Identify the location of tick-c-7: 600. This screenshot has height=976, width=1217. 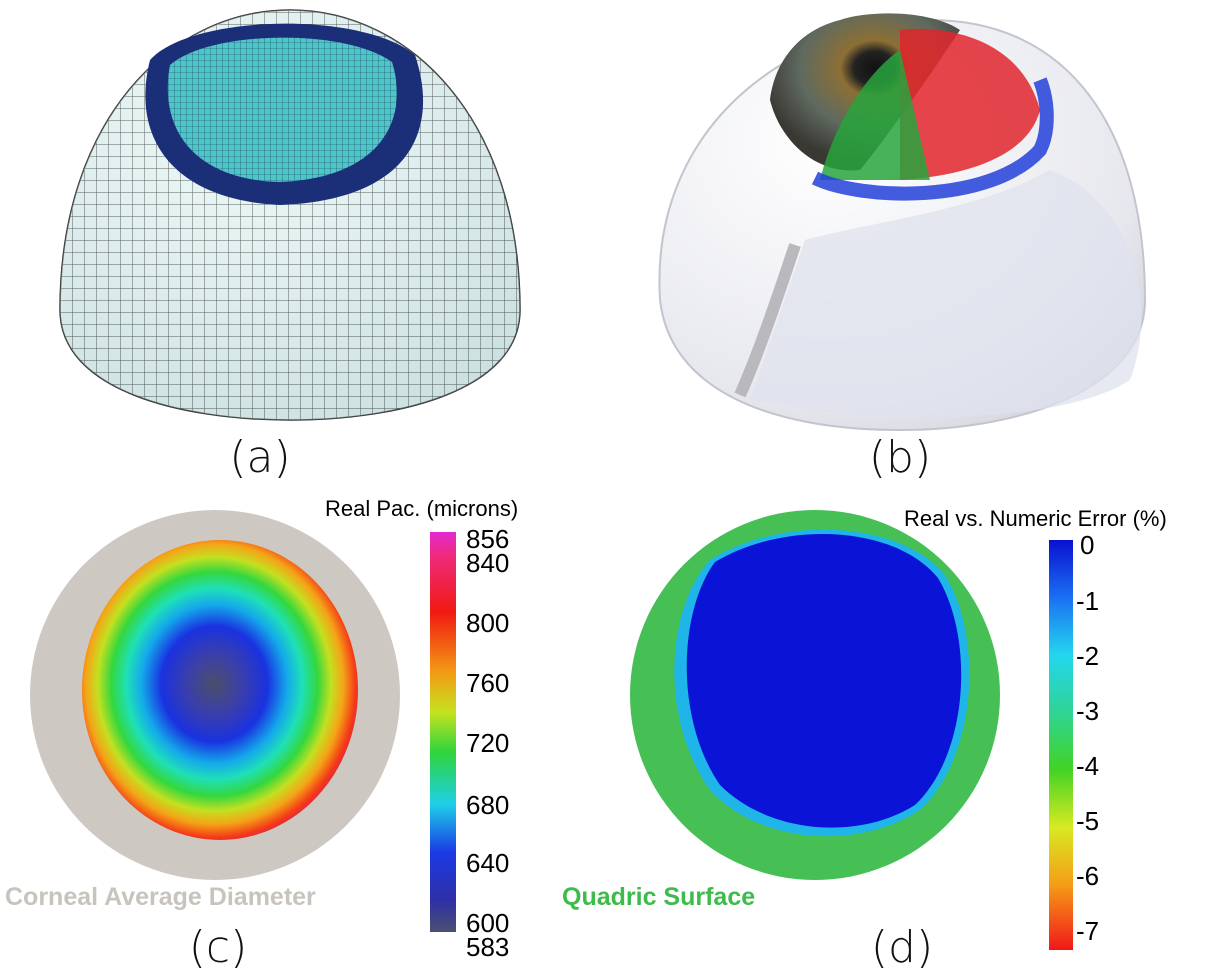
(488, 923).